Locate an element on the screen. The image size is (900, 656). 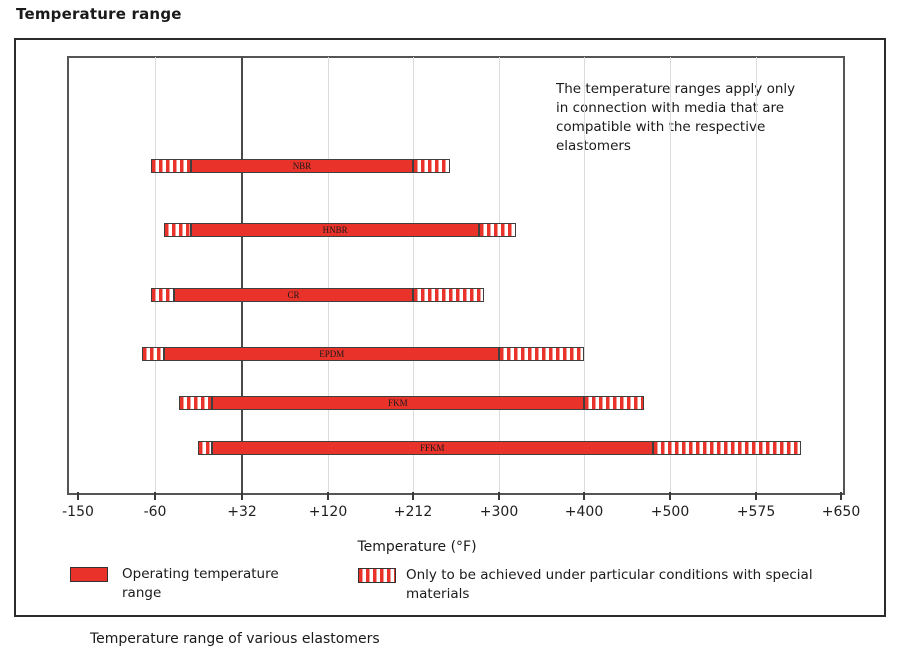
bar-ffkm-operating-segment: FFKM is located at coordinates (432, 448).